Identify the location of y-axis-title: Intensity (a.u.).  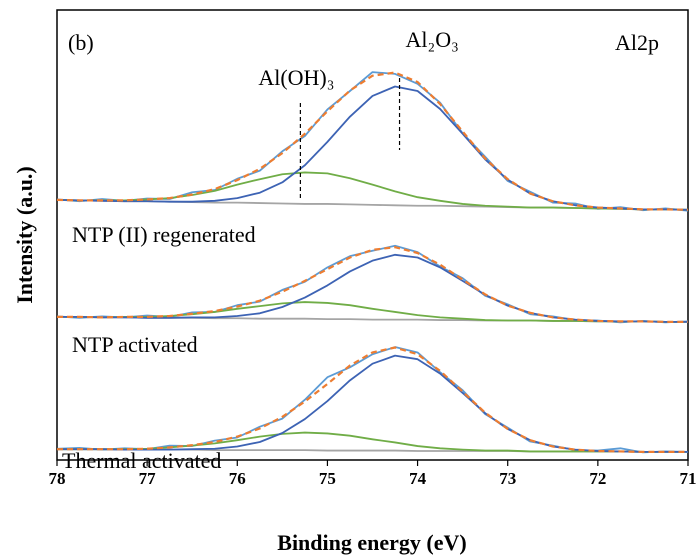
(24, 235).